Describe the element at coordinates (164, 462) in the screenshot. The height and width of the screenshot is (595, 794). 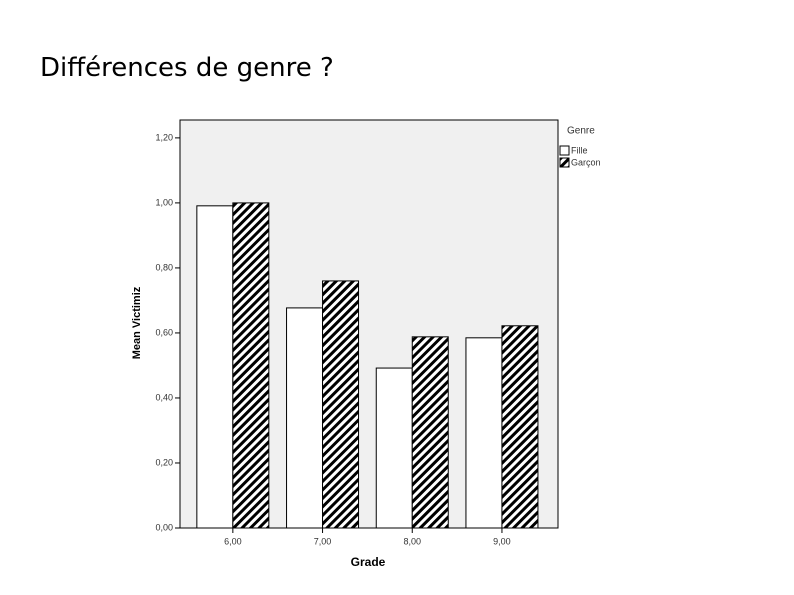
I see `y-tick-label: 0,20` at that location.